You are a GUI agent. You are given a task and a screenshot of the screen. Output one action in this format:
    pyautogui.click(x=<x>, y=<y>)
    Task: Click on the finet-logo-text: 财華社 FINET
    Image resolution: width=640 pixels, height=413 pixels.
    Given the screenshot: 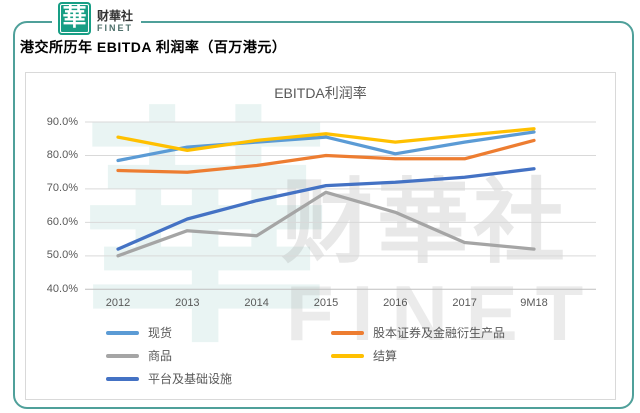 What is the action you would take?
    pyautogui.click(x=115, y=21)
    